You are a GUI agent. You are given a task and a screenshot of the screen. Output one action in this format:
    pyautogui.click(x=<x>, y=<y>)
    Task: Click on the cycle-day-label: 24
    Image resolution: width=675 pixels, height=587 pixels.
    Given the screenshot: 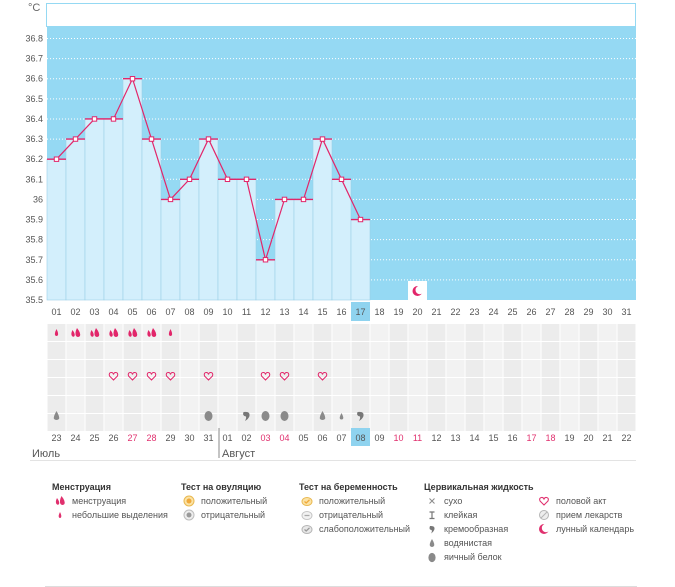 What is the action you would take?
    pyautogui.click(x=493, y=312)
    